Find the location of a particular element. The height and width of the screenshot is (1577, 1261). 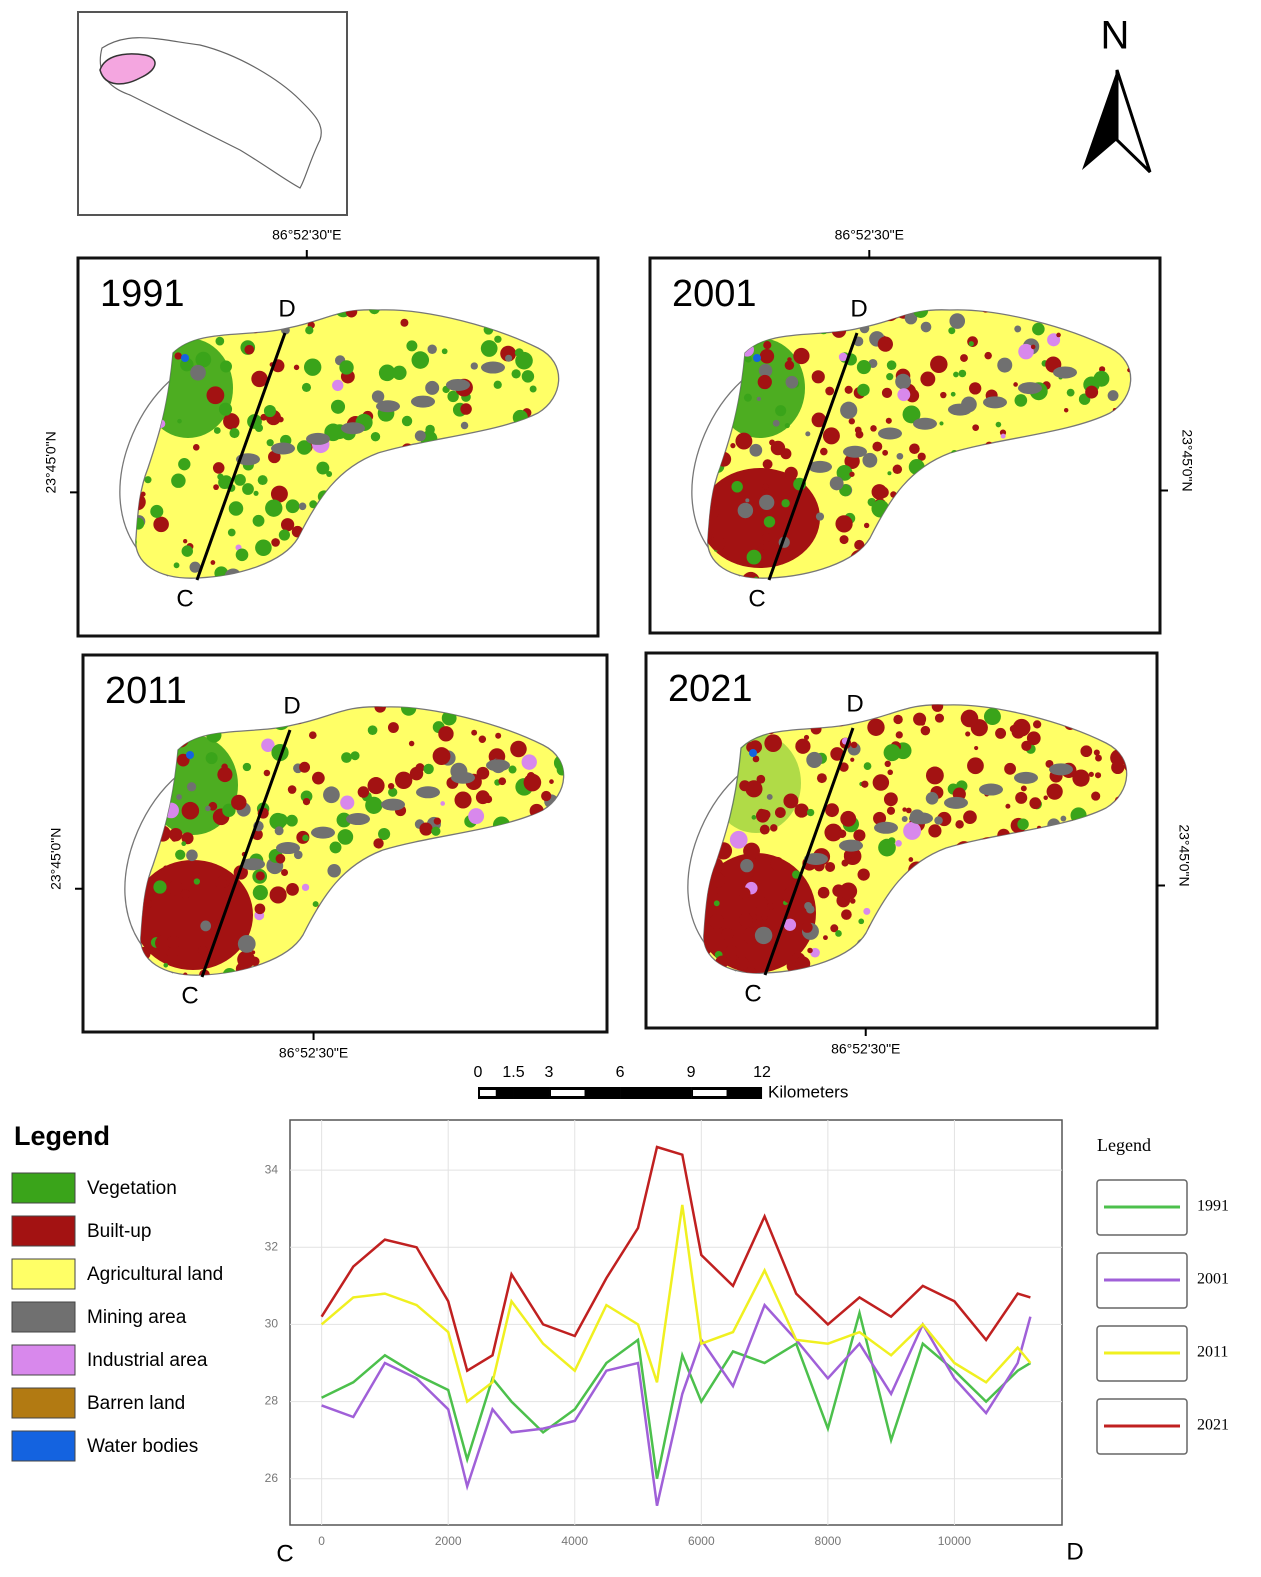

scale-tick-label: 3 is located at coordinates (549, 1072).